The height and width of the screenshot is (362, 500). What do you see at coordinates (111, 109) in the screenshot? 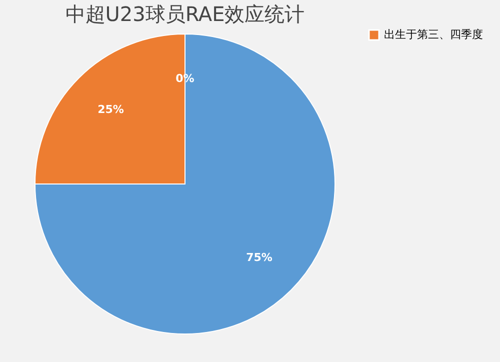
I see `data-label: 25%` at bounding box center [111, 109].